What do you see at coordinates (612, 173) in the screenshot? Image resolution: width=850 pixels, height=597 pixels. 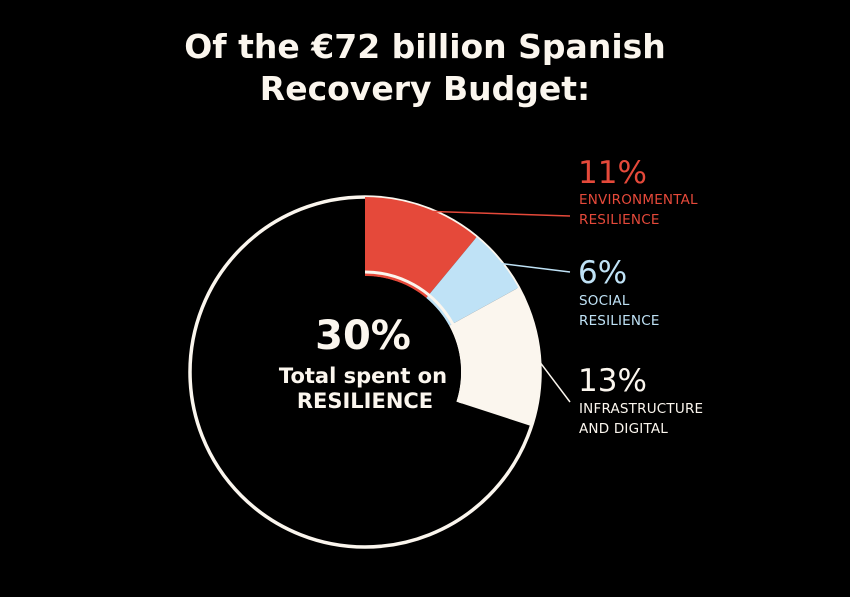 I see `legend-environmental-pct: 11%` at bounding box center [612, 173].